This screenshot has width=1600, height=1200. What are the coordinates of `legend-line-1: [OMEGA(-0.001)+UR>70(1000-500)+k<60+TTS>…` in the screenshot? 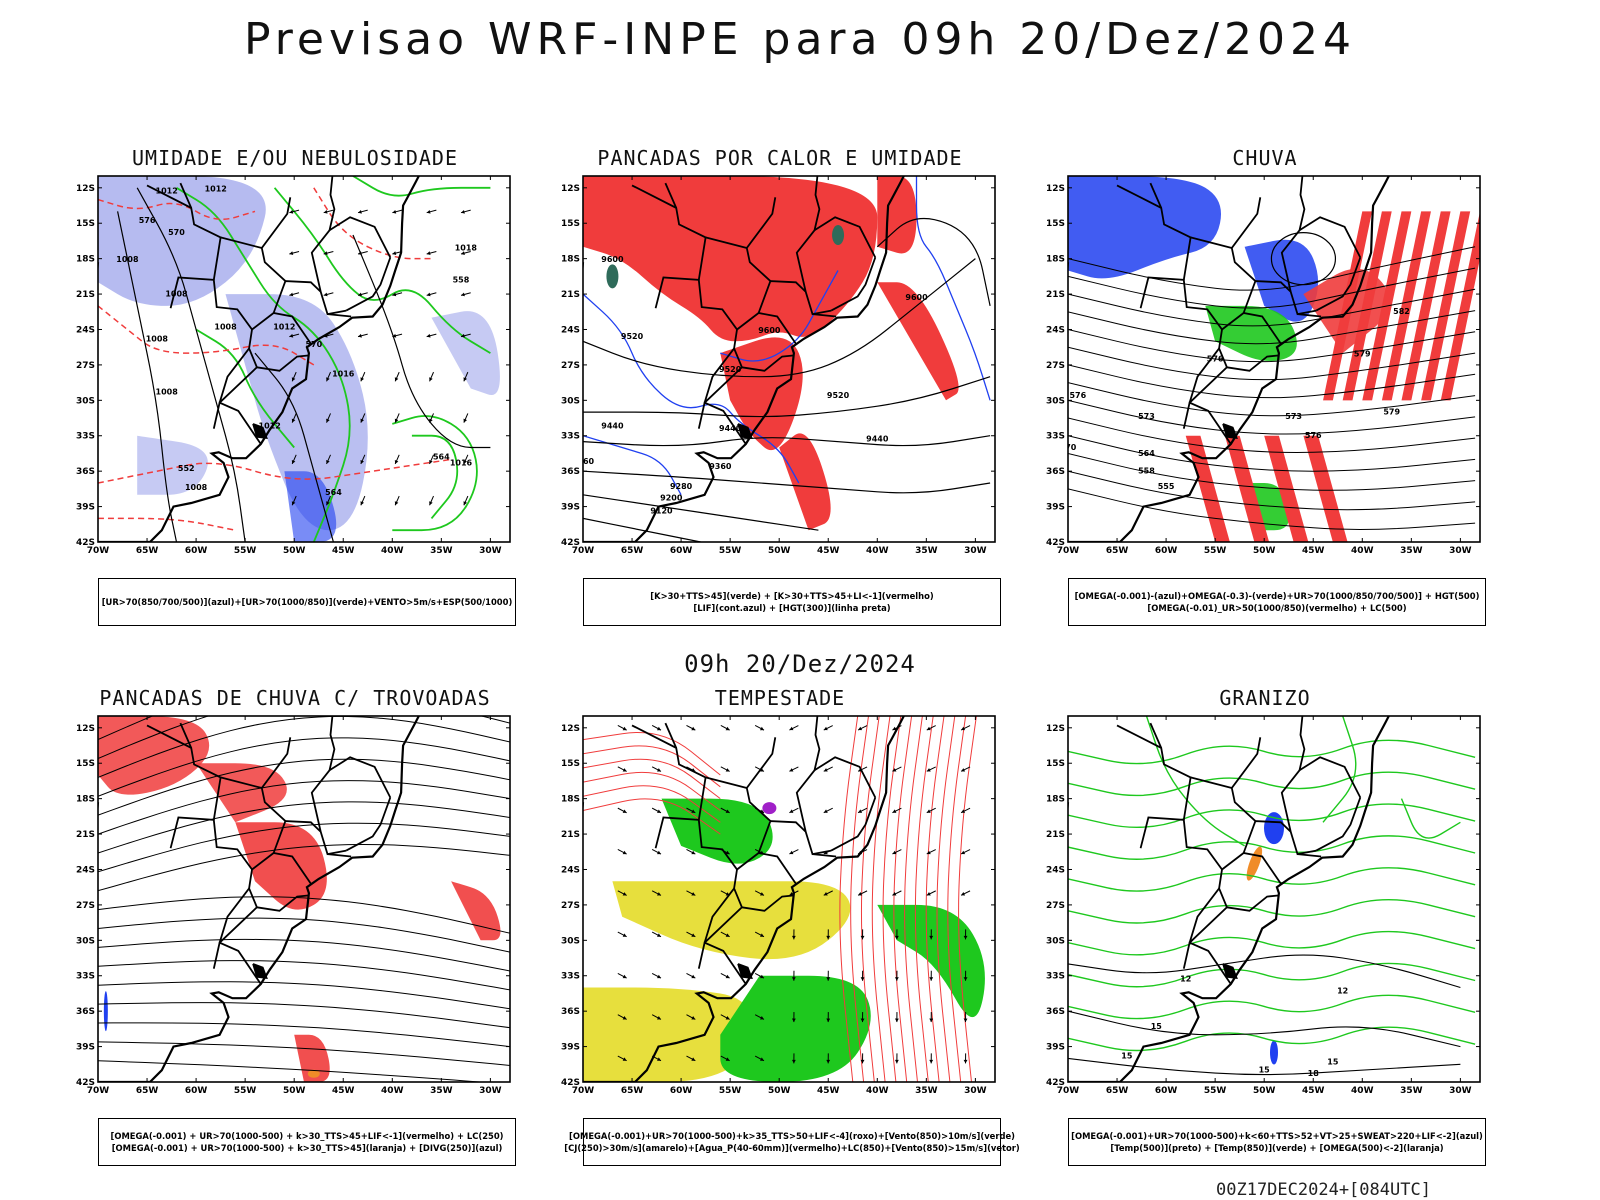 It's located at (1277, 1136).